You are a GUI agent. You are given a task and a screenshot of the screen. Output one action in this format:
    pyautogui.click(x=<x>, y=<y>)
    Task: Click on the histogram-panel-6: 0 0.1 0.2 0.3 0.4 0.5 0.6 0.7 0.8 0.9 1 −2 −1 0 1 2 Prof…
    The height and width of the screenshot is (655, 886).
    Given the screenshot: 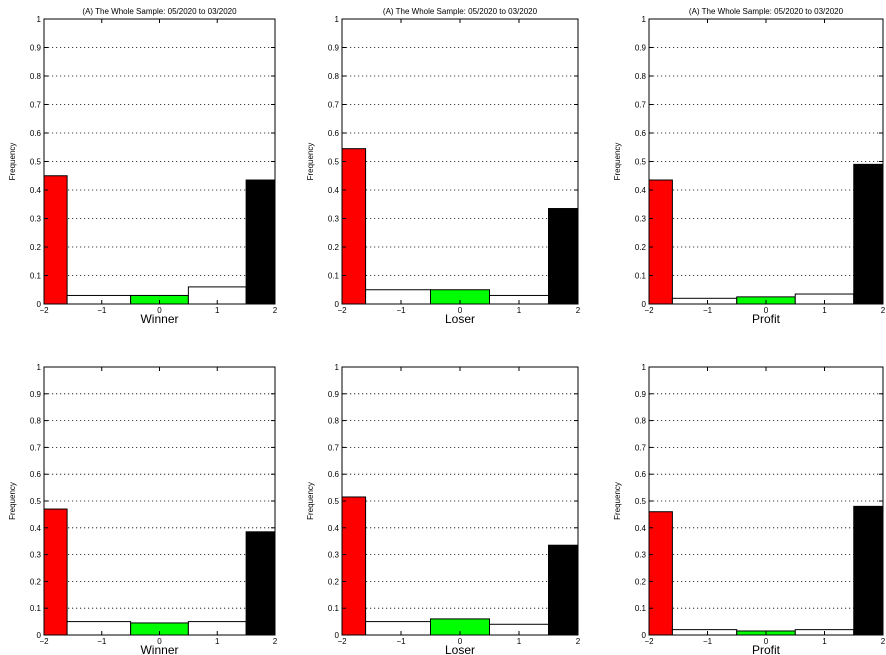 What is the action you would take?
    pyautogui.click(x=749, y=509)
    